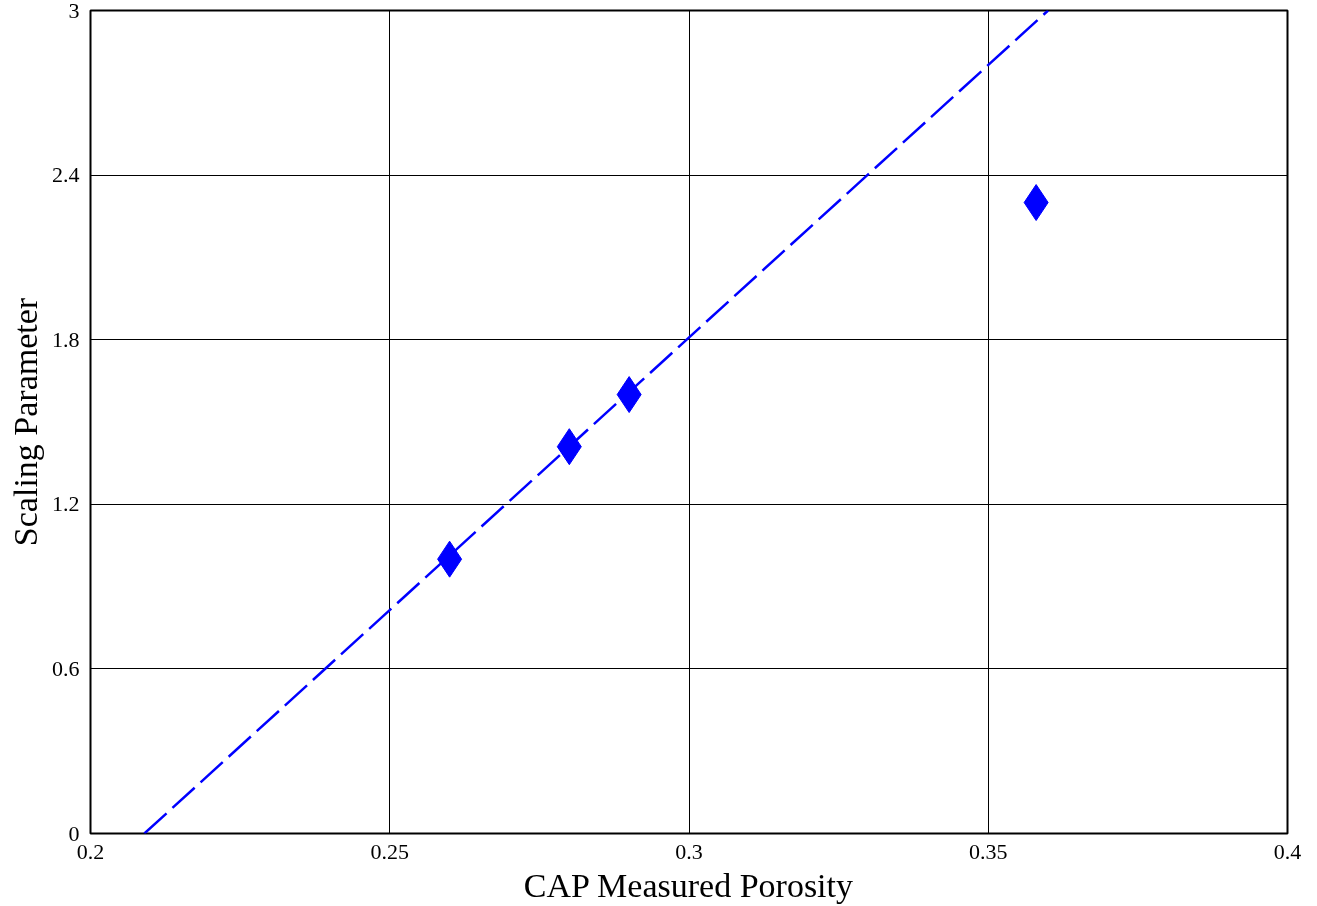 Image resolution: width=1317 pixels, height=906 pixels. What do you see at coordinates (689, 851) in the screenshot?
I see `x-tick-label: 0.3` at bounding box center [689, 851].